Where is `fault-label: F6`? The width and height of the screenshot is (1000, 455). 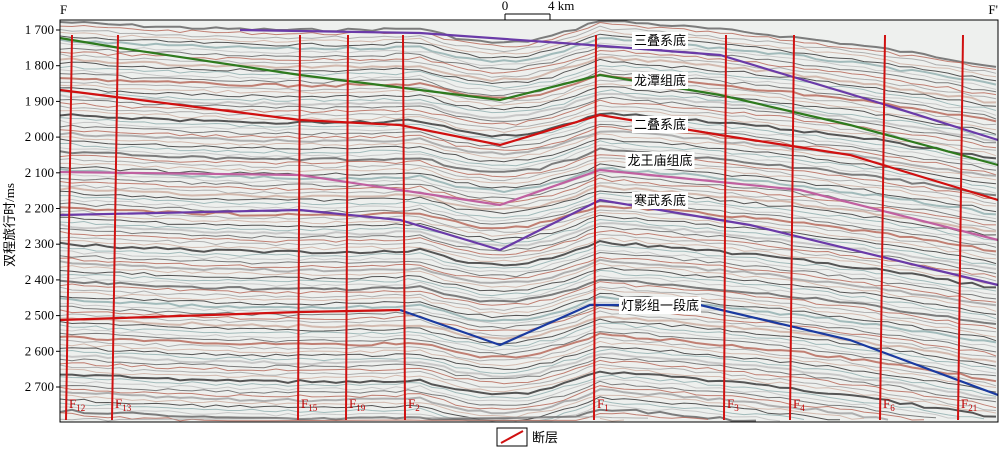 fault-label: F6 is located at coordinates (889, 404).